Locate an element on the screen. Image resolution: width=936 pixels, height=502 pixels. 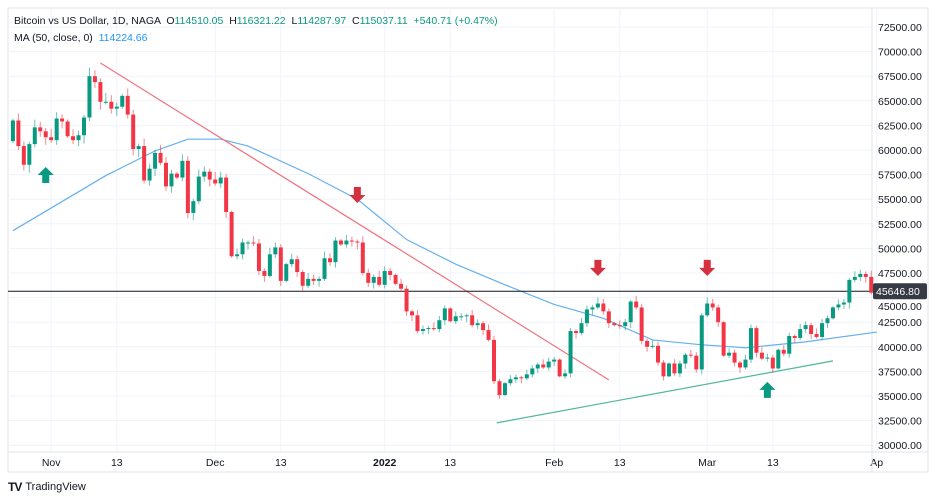
y-tick-label: 37500.00 is located at coordinates (900, 372).